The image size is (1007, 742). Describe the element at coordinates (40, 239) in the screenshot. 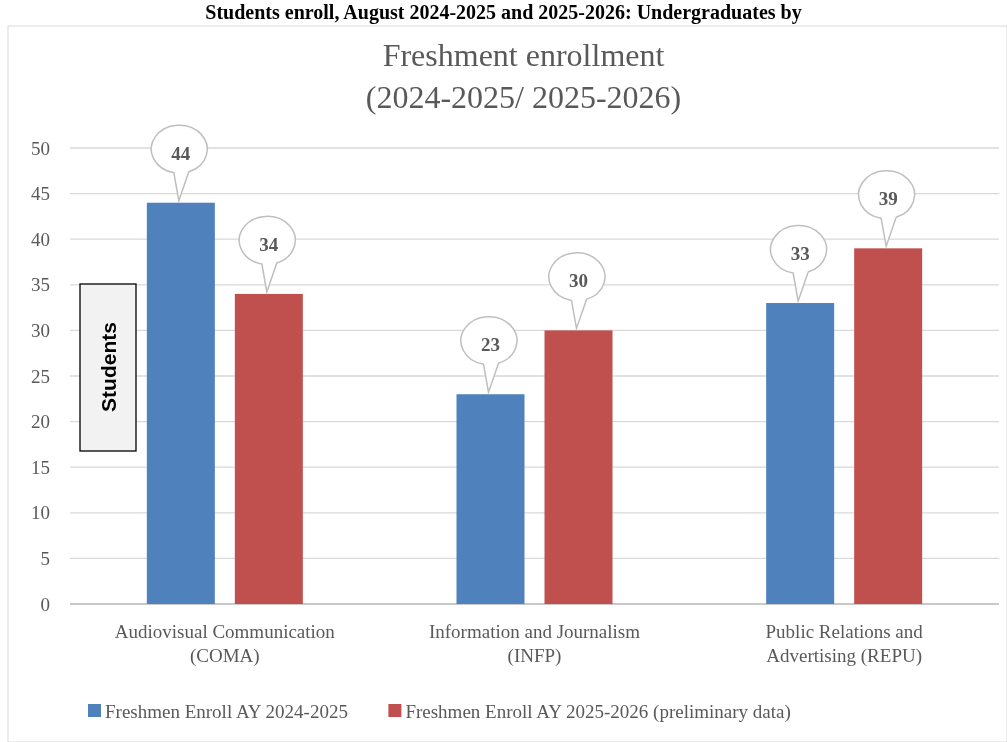

I see `y-tick-label: 40` at that location.